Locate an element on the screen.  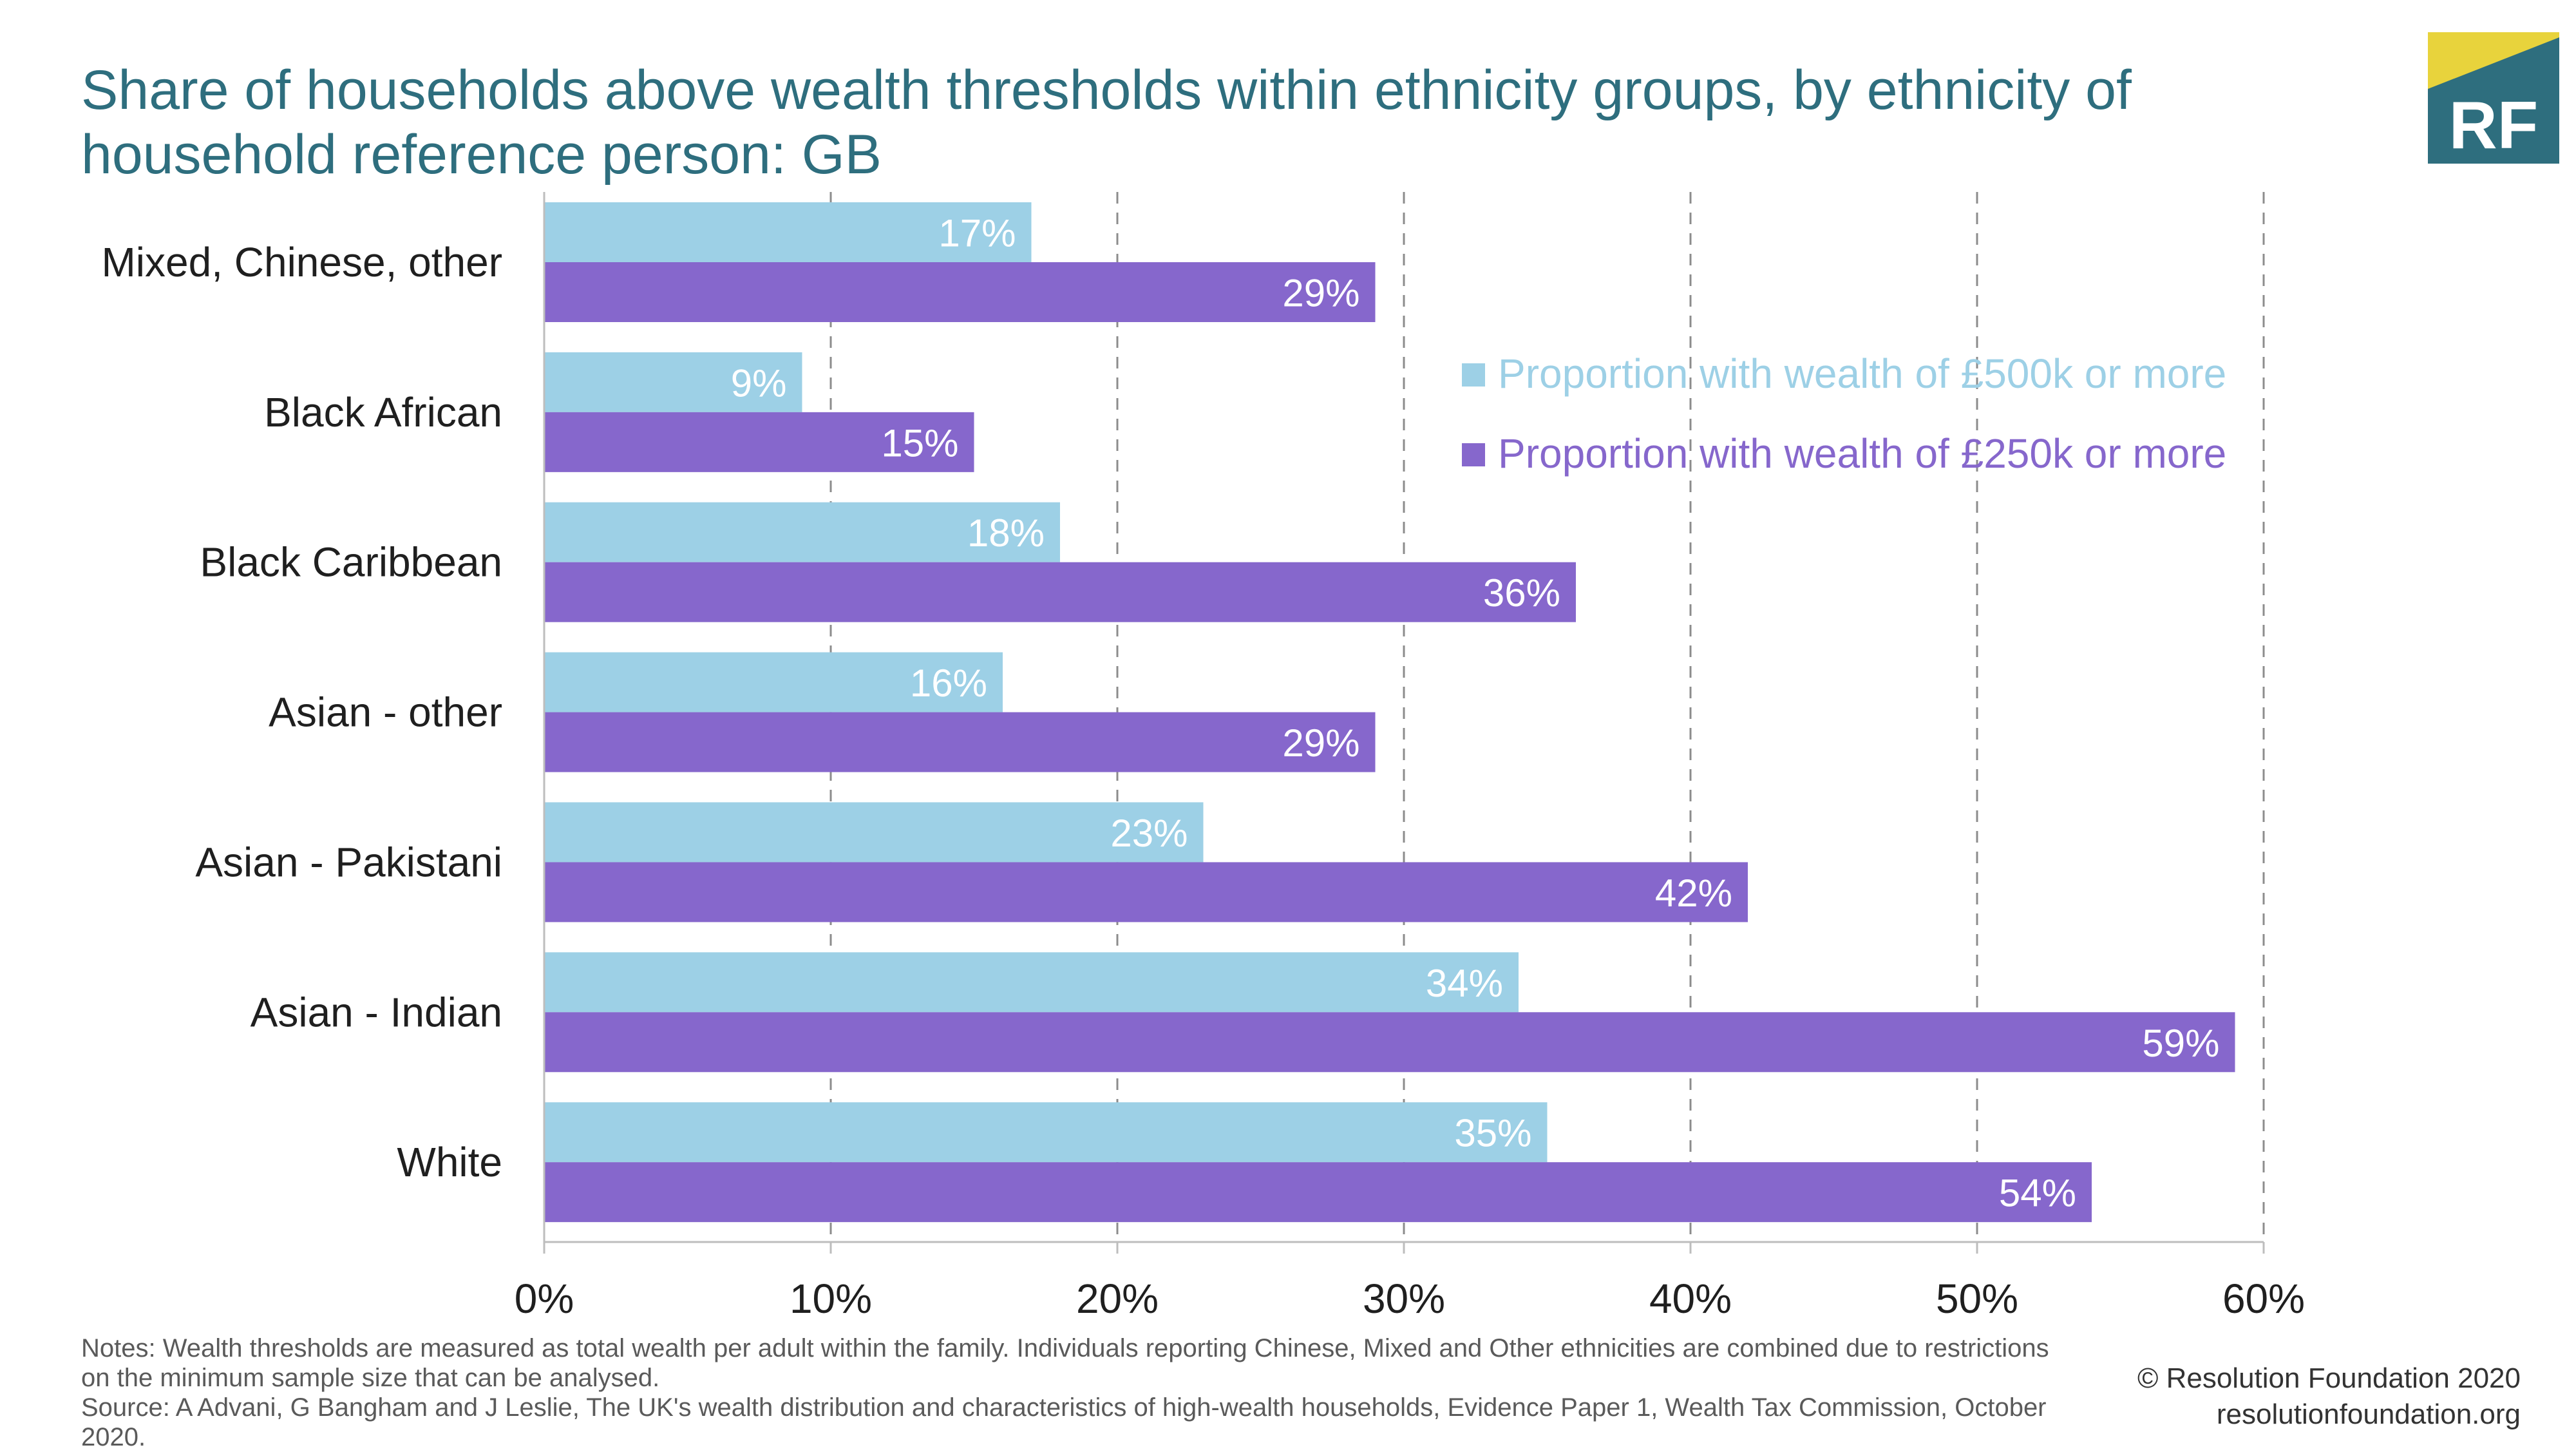
rf-logo: RF is located at coordinates (2493, 98).